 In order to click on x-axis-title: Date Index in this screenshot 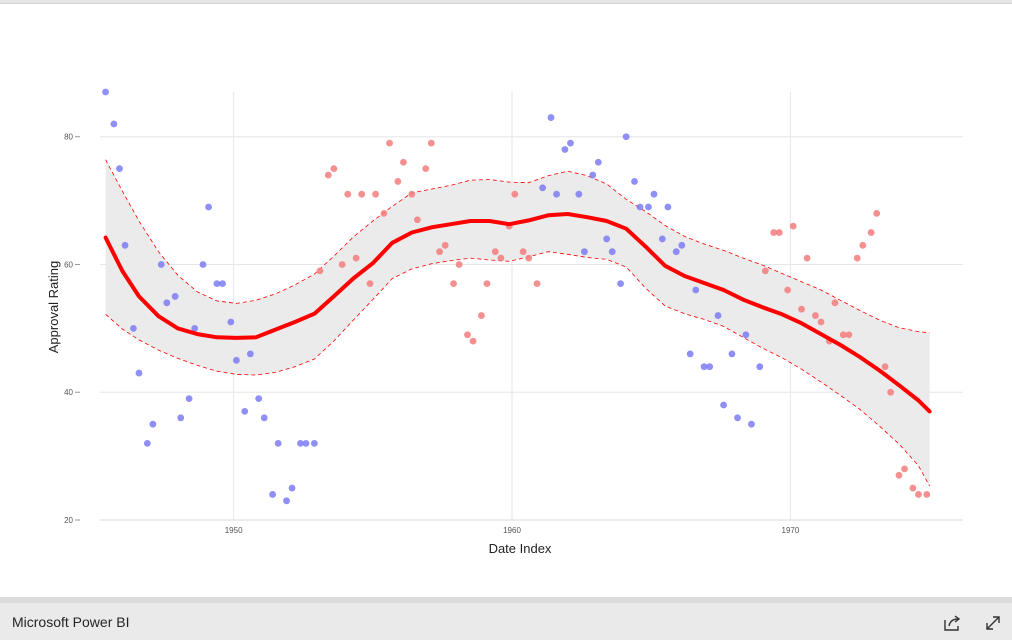, I will do `click(520, 548)`.